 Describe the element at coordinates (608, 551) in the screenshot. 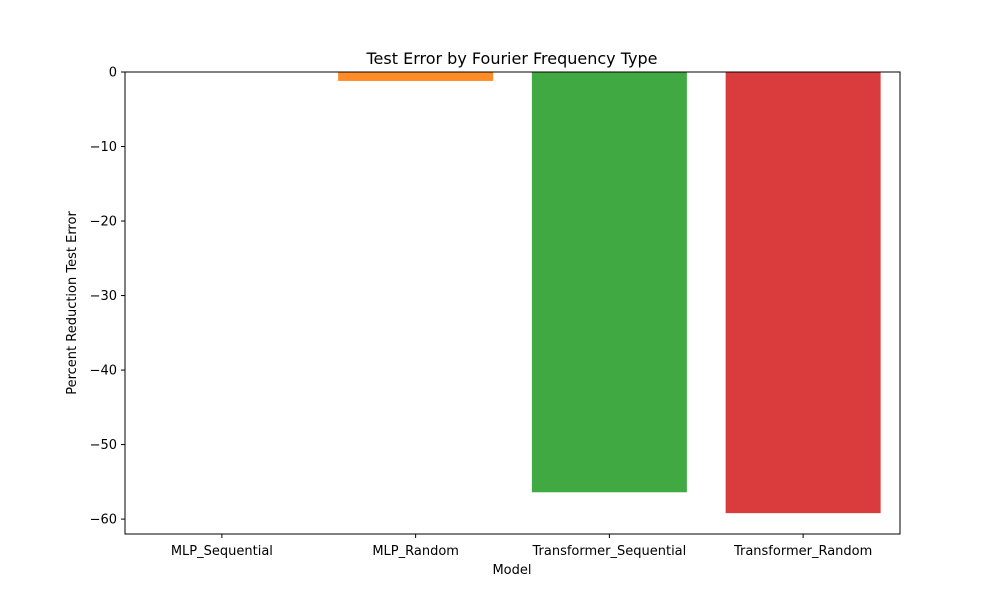

I see `x-tick-label: Transformer_Sequential` at that location.